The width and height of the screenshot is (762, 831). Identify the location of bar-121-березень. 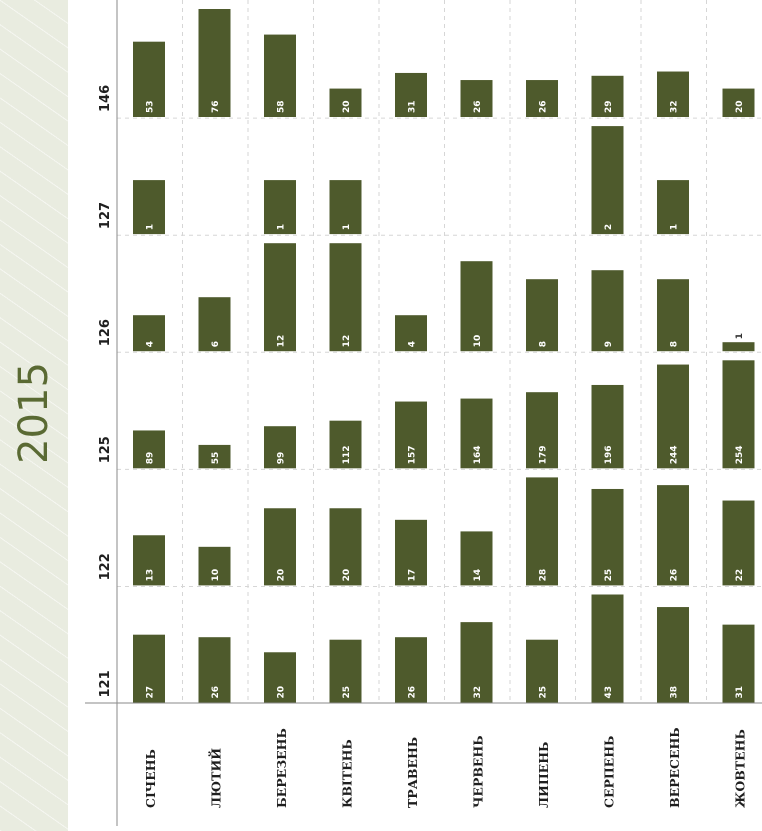
(280, 677).